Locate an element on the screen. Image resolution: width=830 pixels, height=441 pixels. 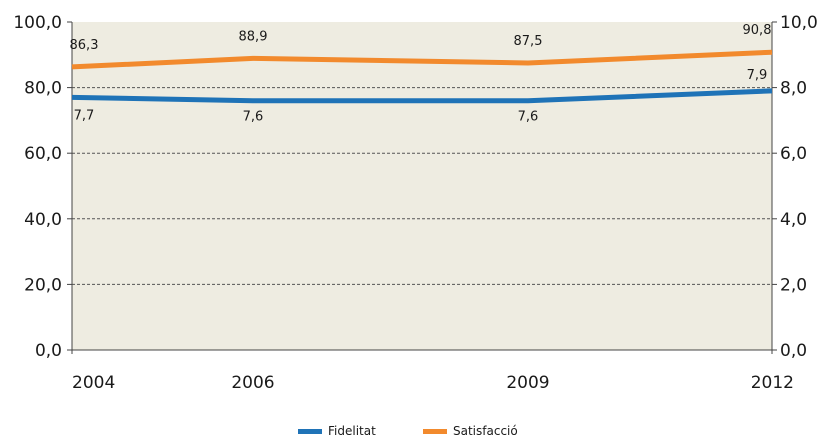
right-tick-label: 8,0 is located at coordinates (793, 89).